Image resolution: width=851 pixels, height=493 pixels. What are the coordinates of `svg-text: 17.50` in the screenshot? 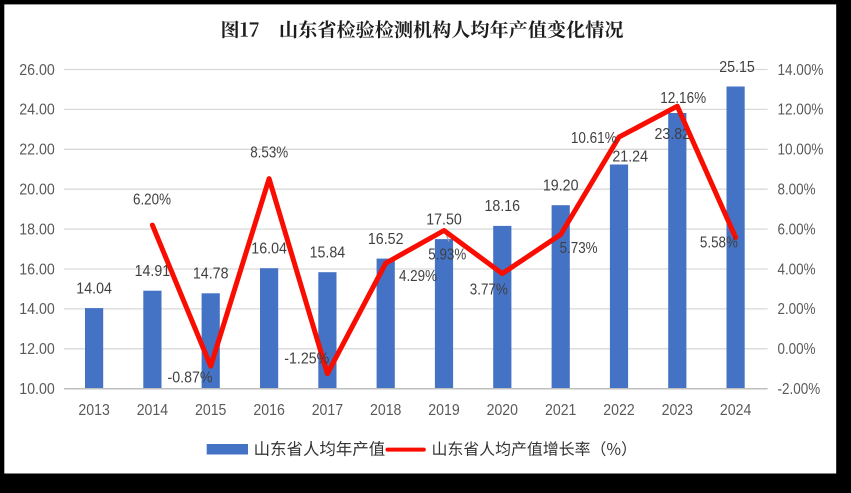 It's located at (444, 219).